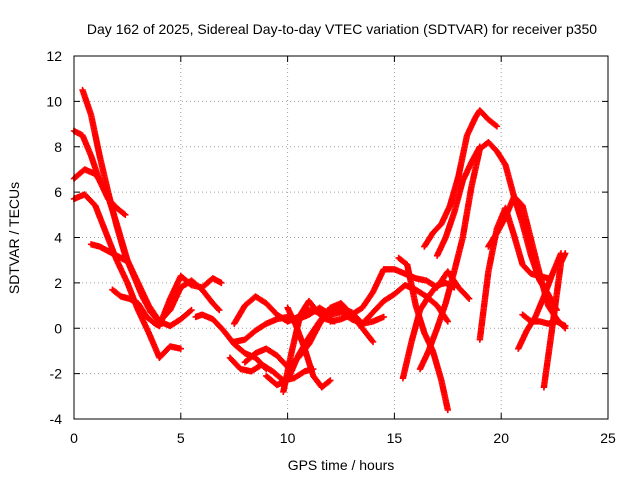 This screenshot has height=485, width=640. Describe the element at coordinates (341, 465) in the screenshot. I see `x-axis-label: GPS time / hours` at that location.